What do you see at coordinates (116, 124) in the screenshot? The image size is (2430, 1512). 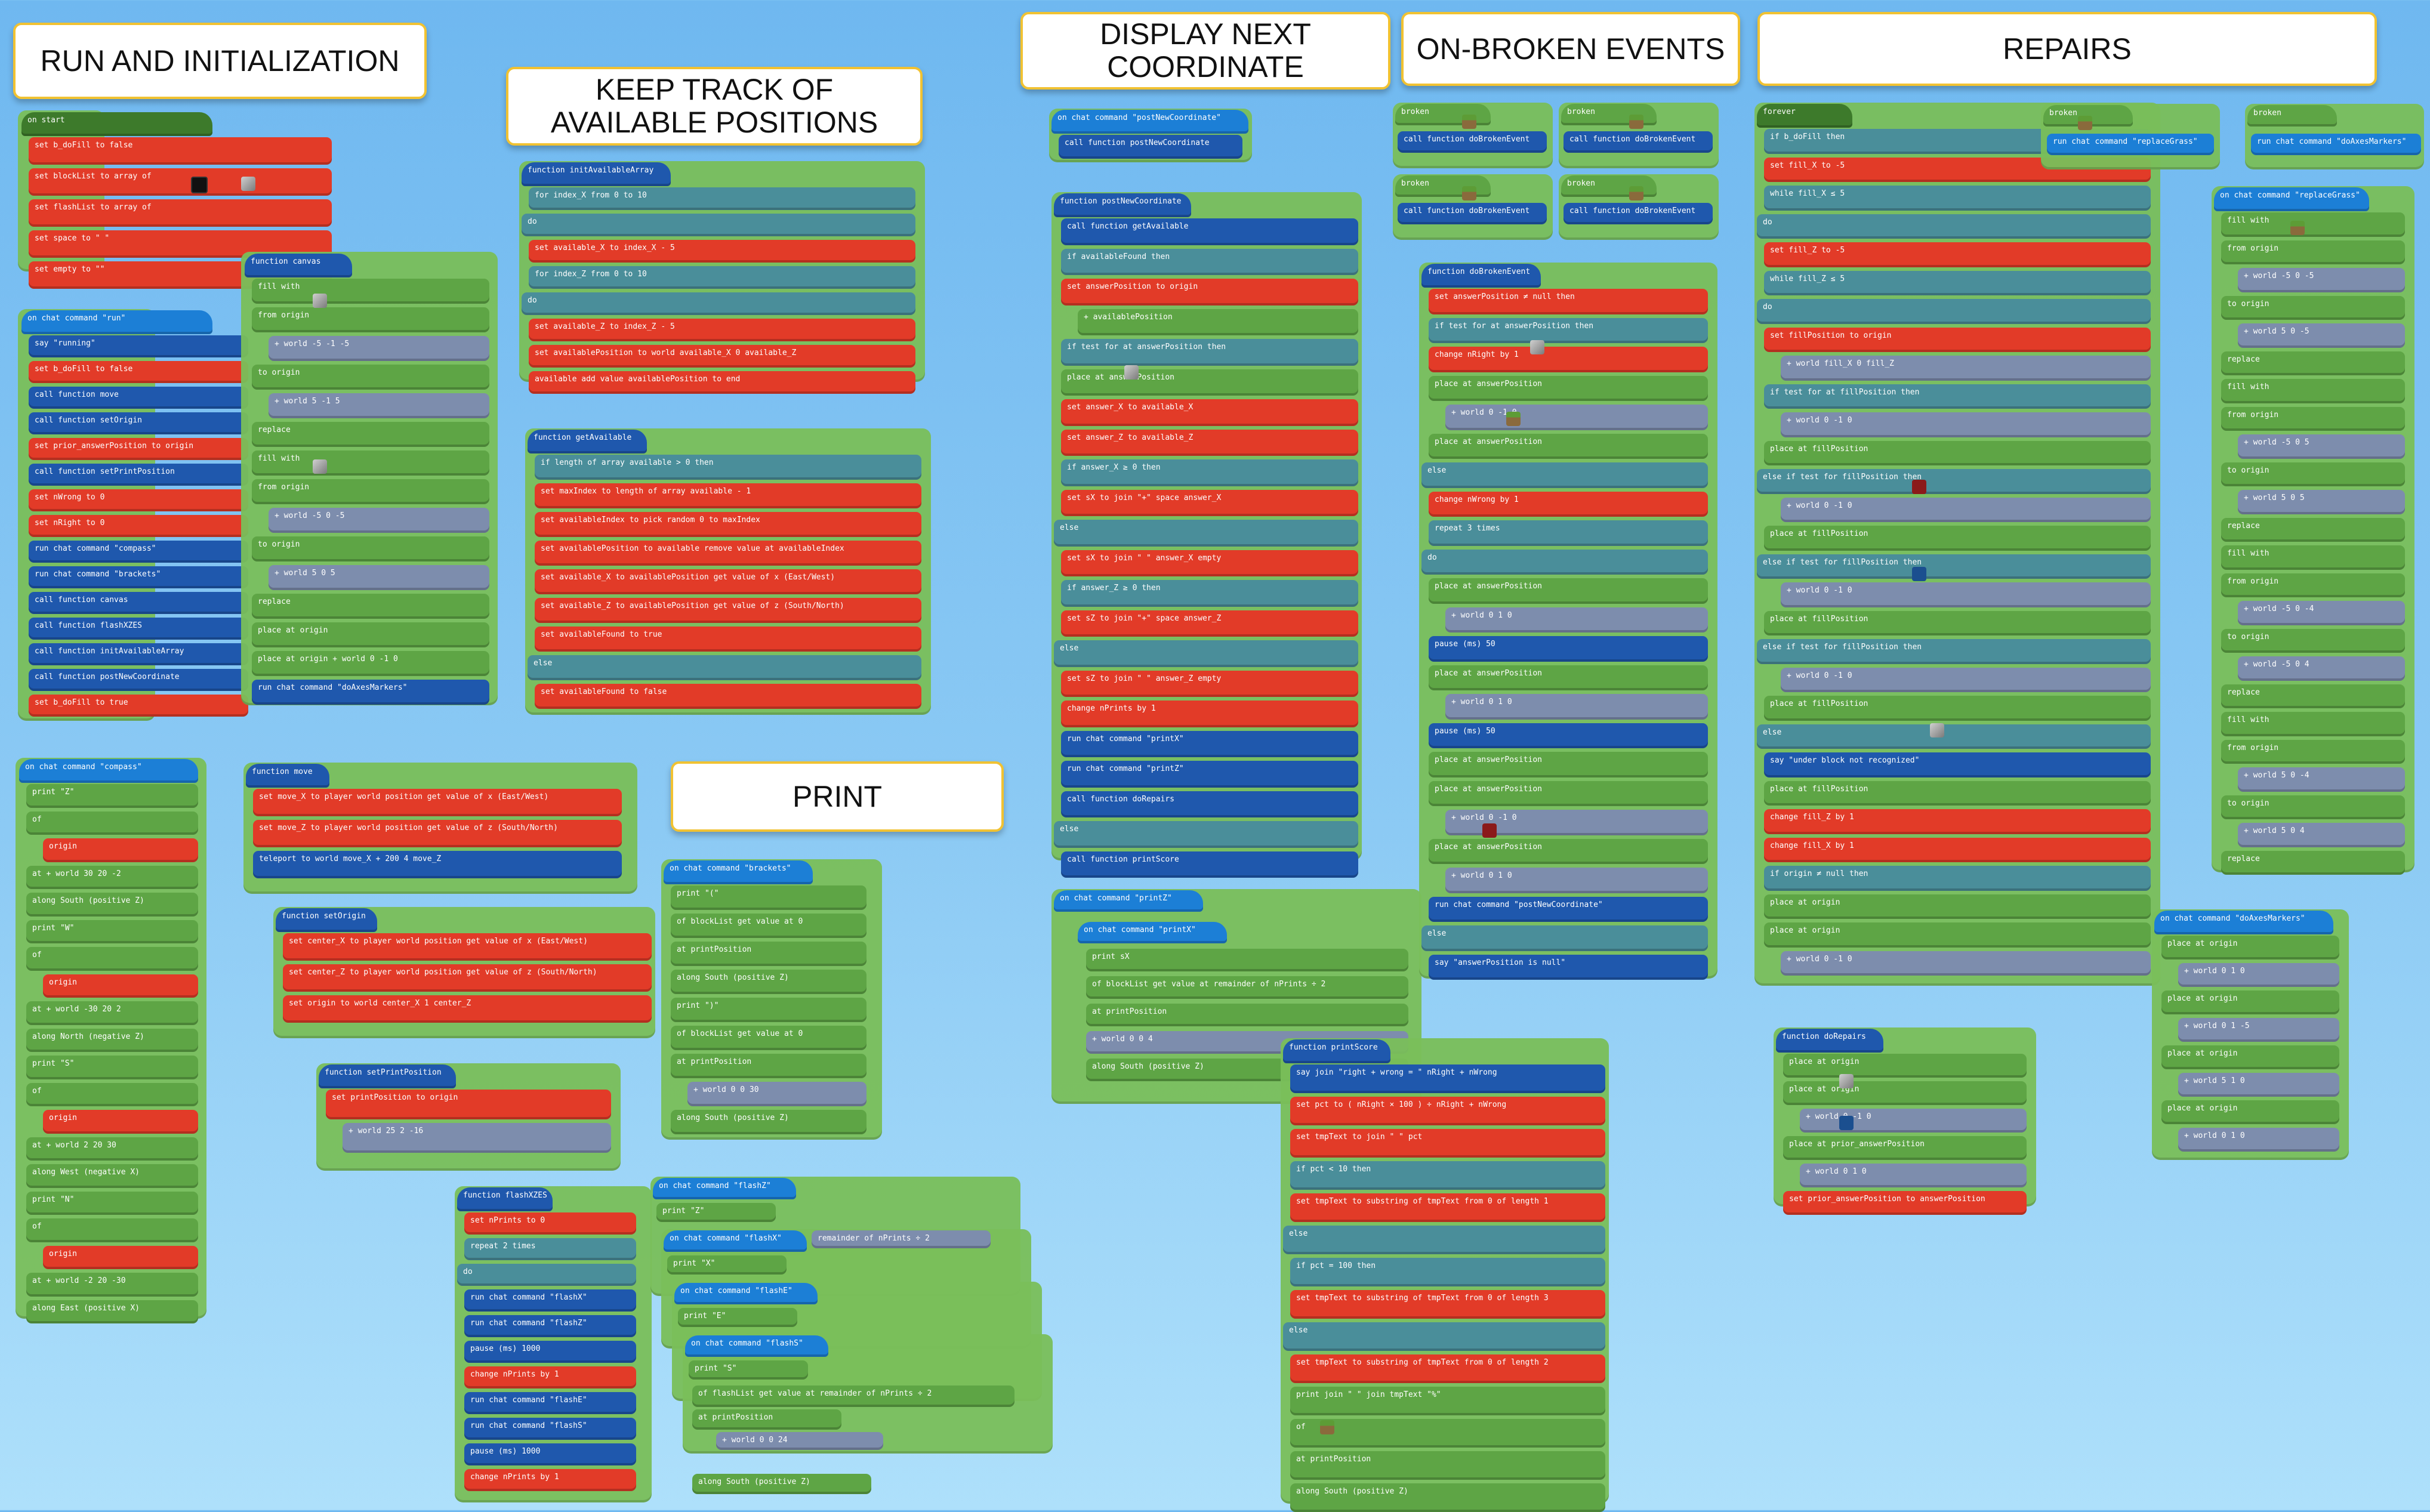 I see `on_start-hat: on start` at bounding box center [116, 124].